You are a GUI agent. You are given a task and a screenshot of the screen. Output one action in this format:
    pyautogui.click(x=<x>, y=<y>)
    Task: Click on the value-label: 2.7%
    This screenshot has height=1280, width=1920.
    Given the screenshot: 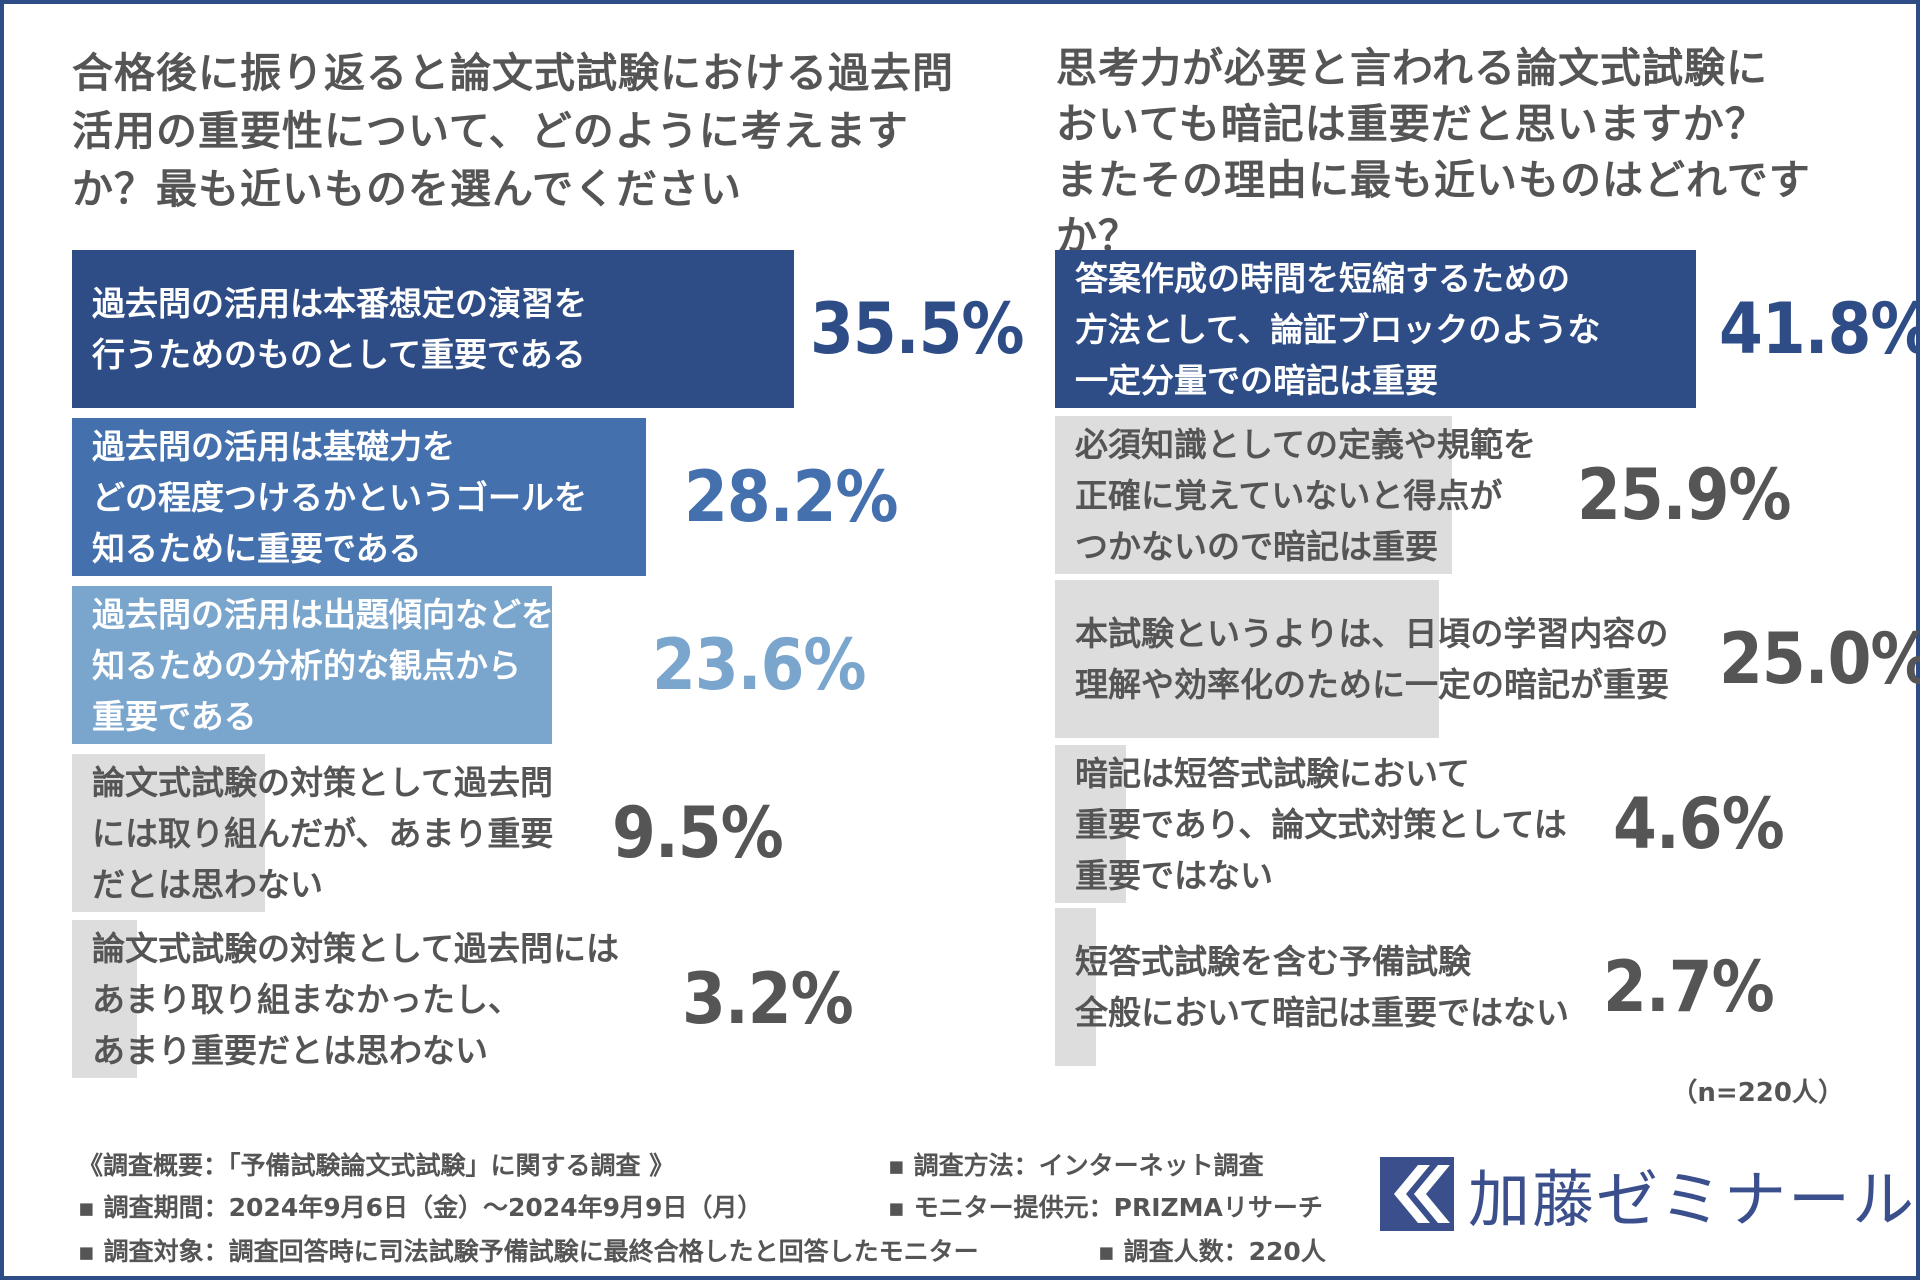 What is the action you would take?
    pyautogui.click(x=1689, y=987)
    